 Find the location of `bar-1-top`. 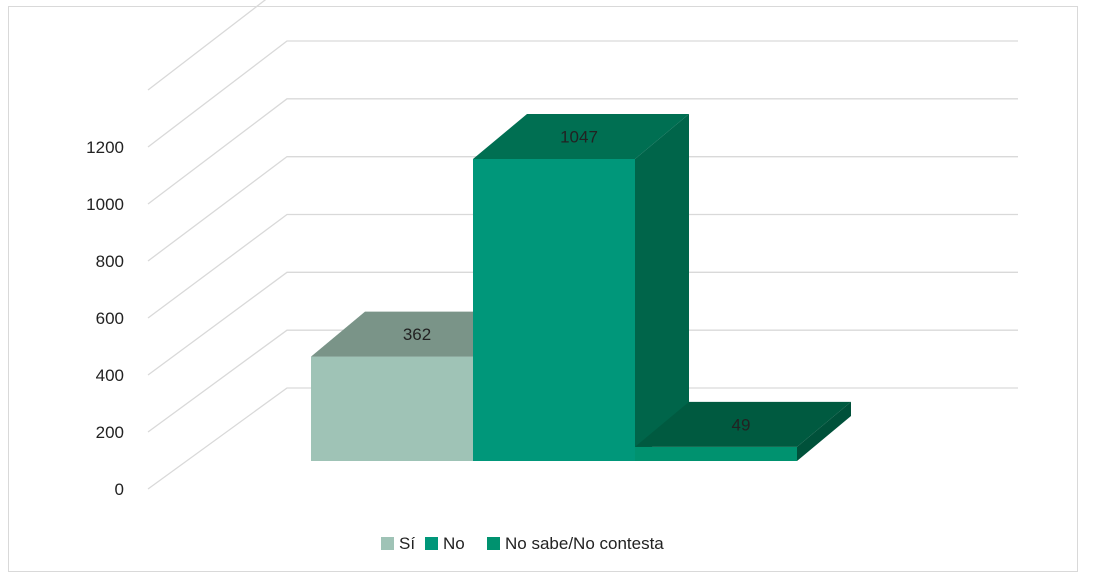

bar-1-top is located at coordinates (581, 136).